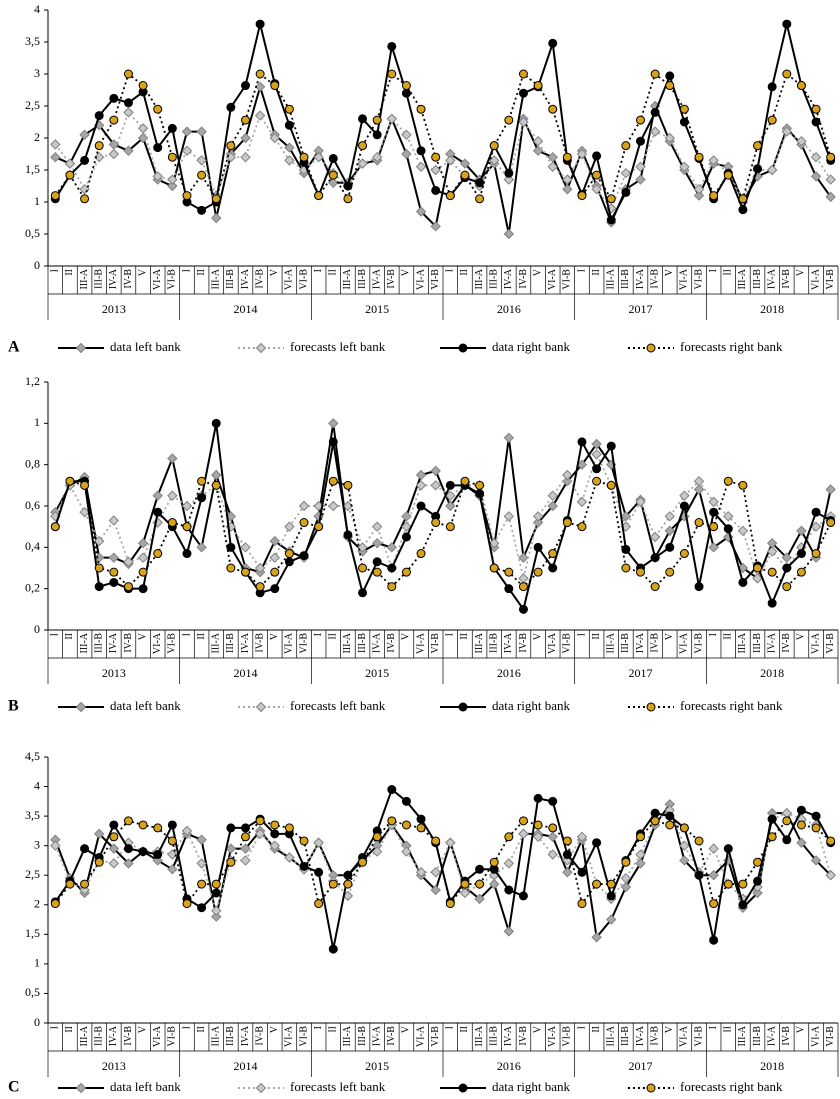  Describe the element at coordinates (114, 1066) in the screenshot. I see `year-label: 2013` at that location.